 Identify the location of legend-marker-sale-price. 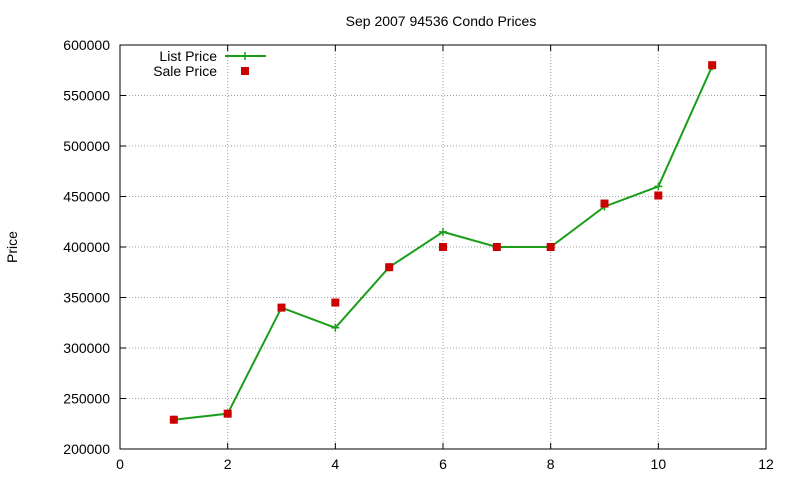
(245, 71).